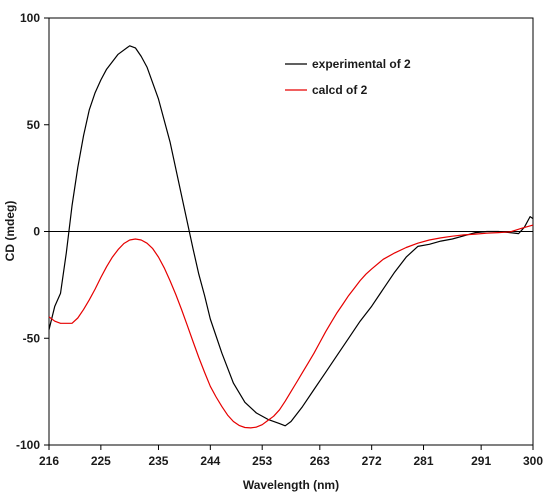  I want to click on y-tick-label: 0, so click(36, 232).